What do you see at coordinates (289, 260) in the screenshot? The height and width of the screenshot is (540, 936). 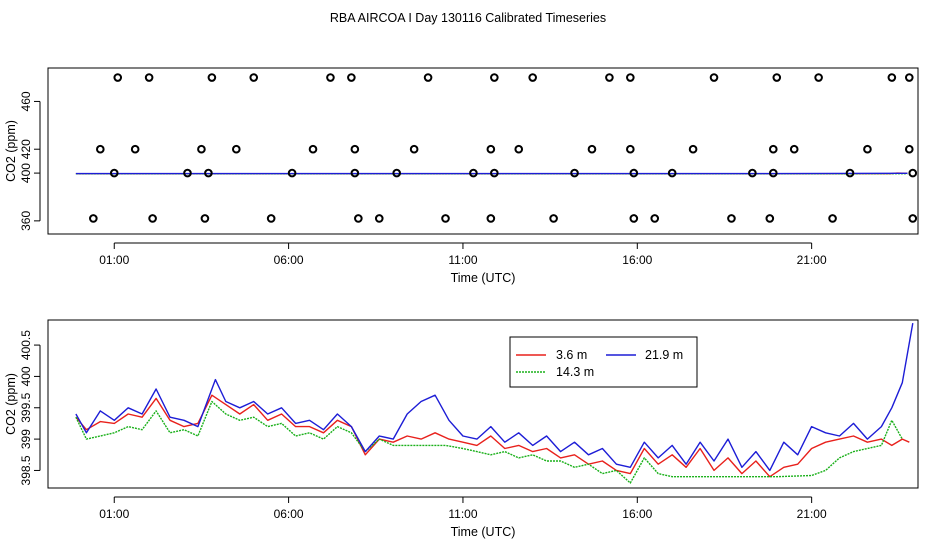 I see `top-x-tick-label: 06:00` at bounding box center [289, 260].